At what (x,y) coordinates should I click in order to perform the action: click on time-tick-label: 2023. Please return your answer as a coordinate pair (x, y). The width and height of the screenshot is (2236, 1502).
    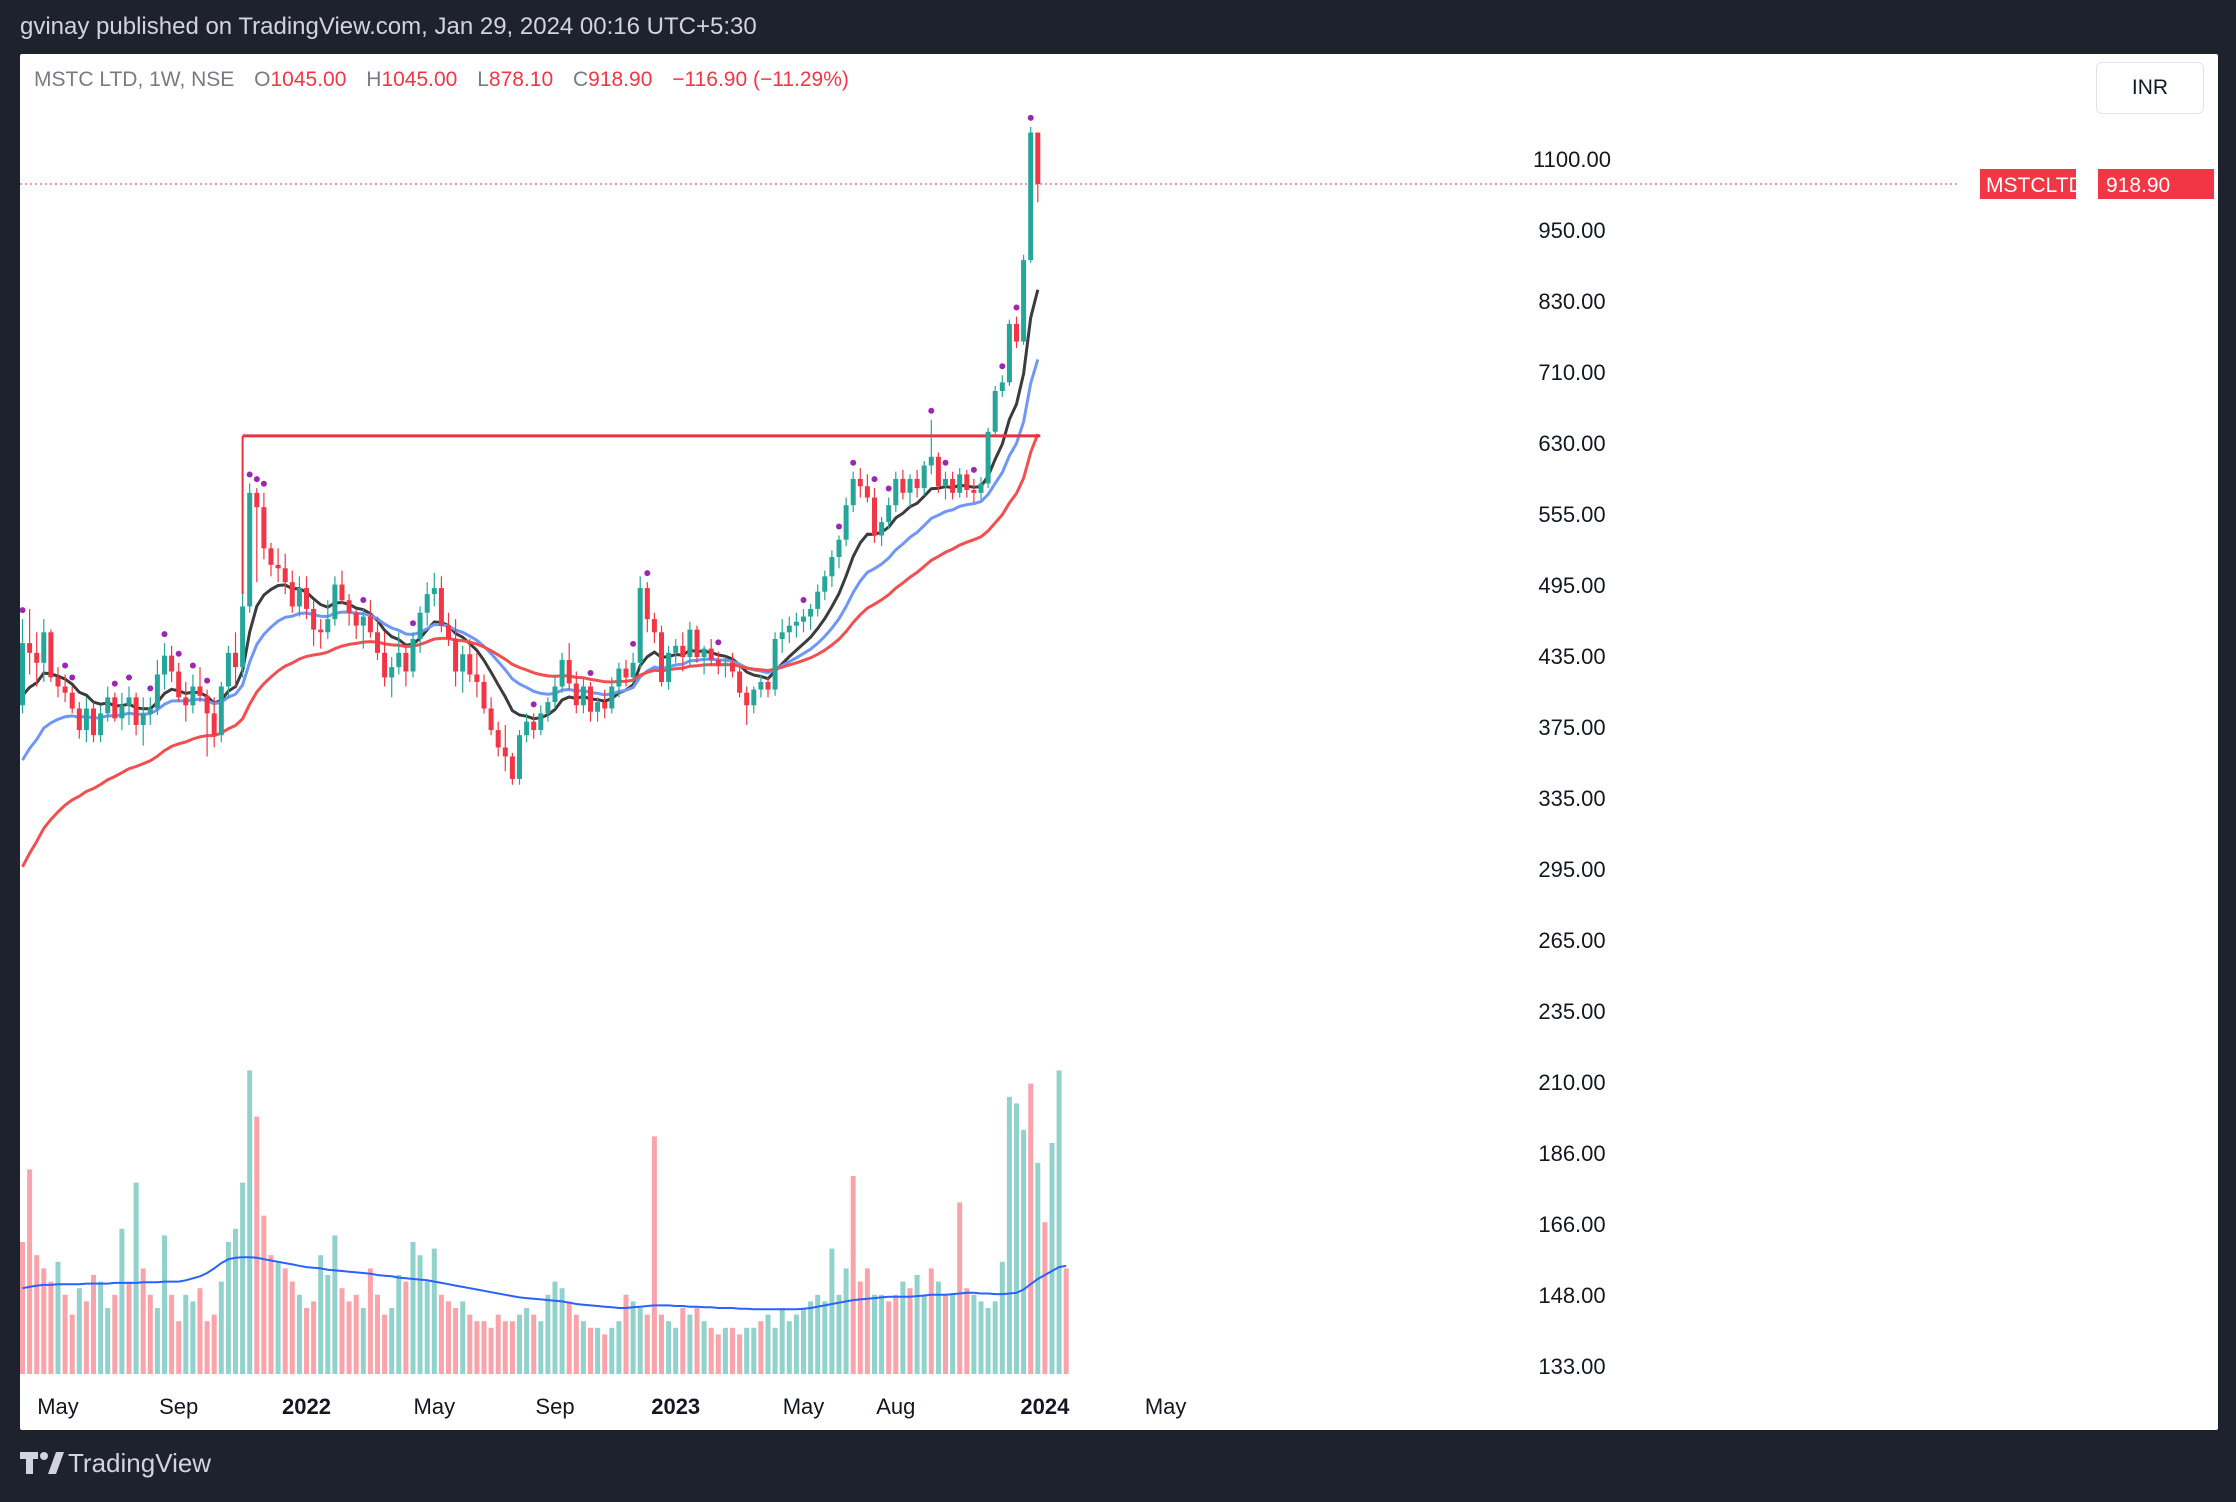
    Looking at the image, I should click on (675, 1406).